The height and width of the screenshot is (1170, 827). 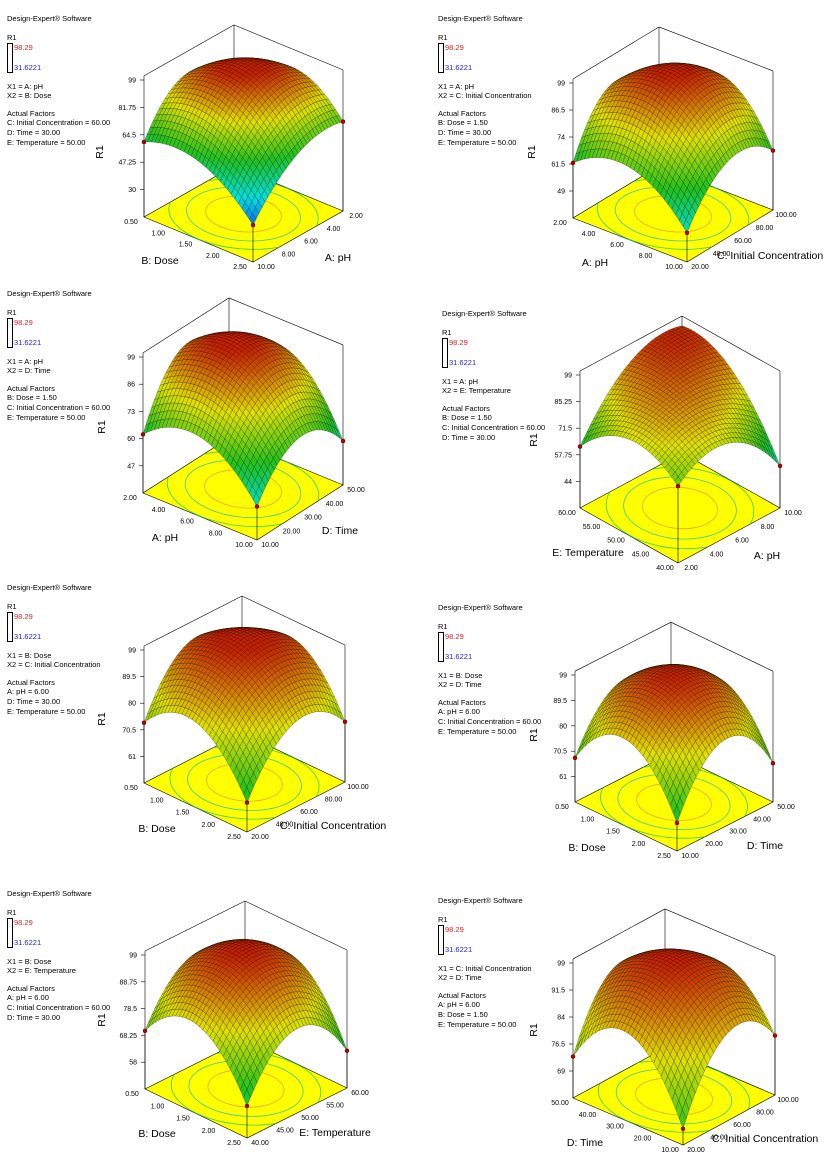 I want to click on z-tick-label: 80, so click(x=132, y=704).